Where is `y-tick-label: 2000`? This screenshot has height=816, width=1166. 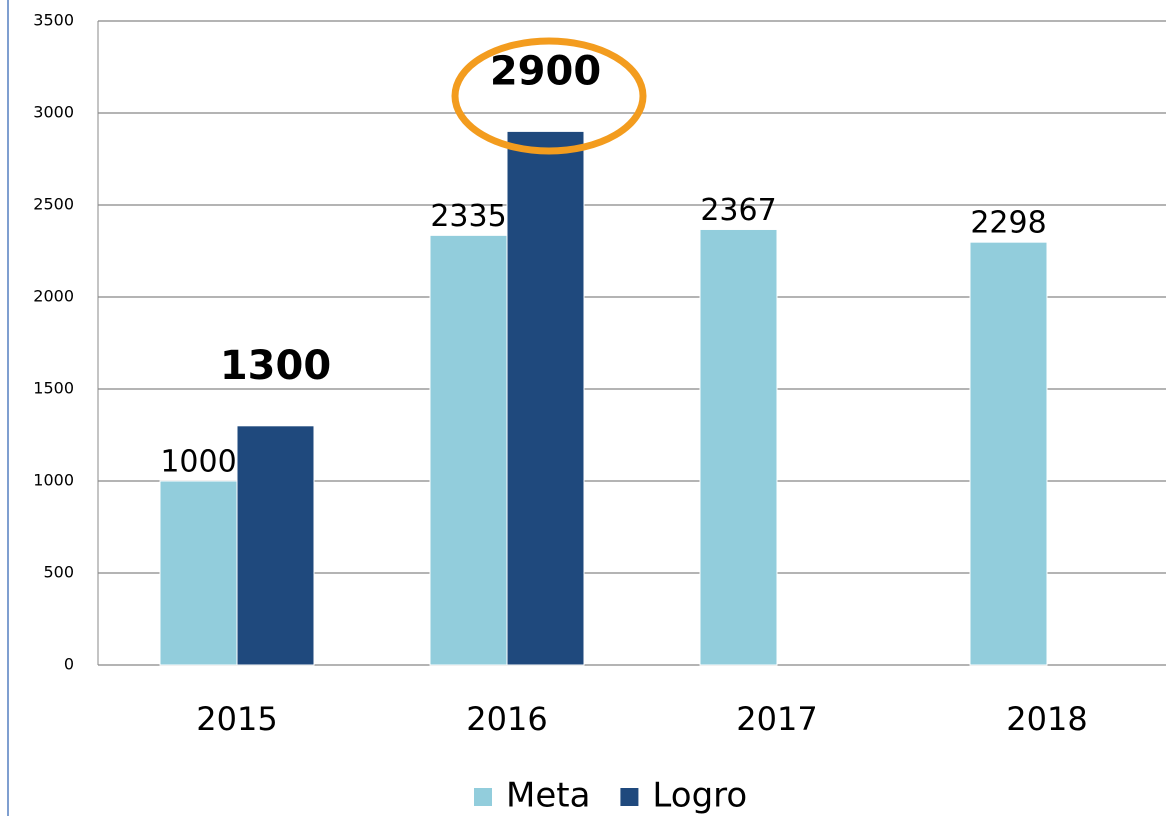
y-tick-label: 2000 is located at coordinates (53, 296).